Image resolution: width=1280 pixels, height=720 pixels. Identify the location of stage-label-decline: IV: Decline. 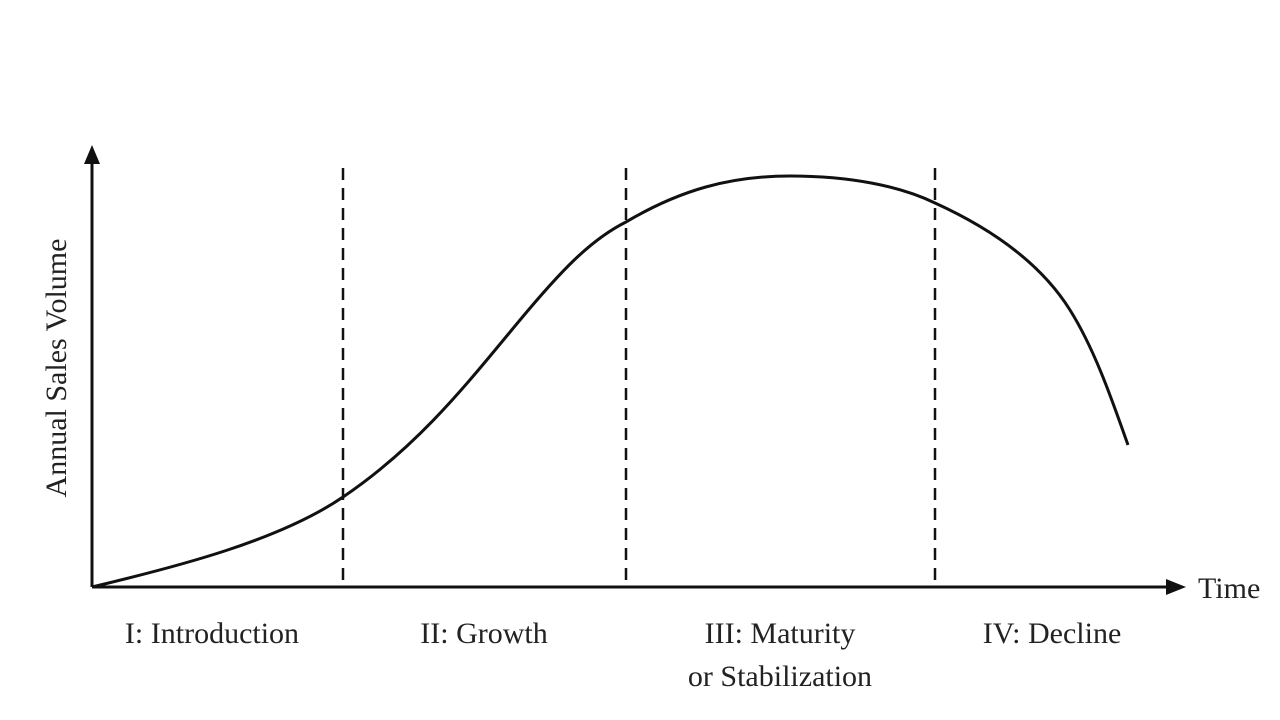
(1052, 633).